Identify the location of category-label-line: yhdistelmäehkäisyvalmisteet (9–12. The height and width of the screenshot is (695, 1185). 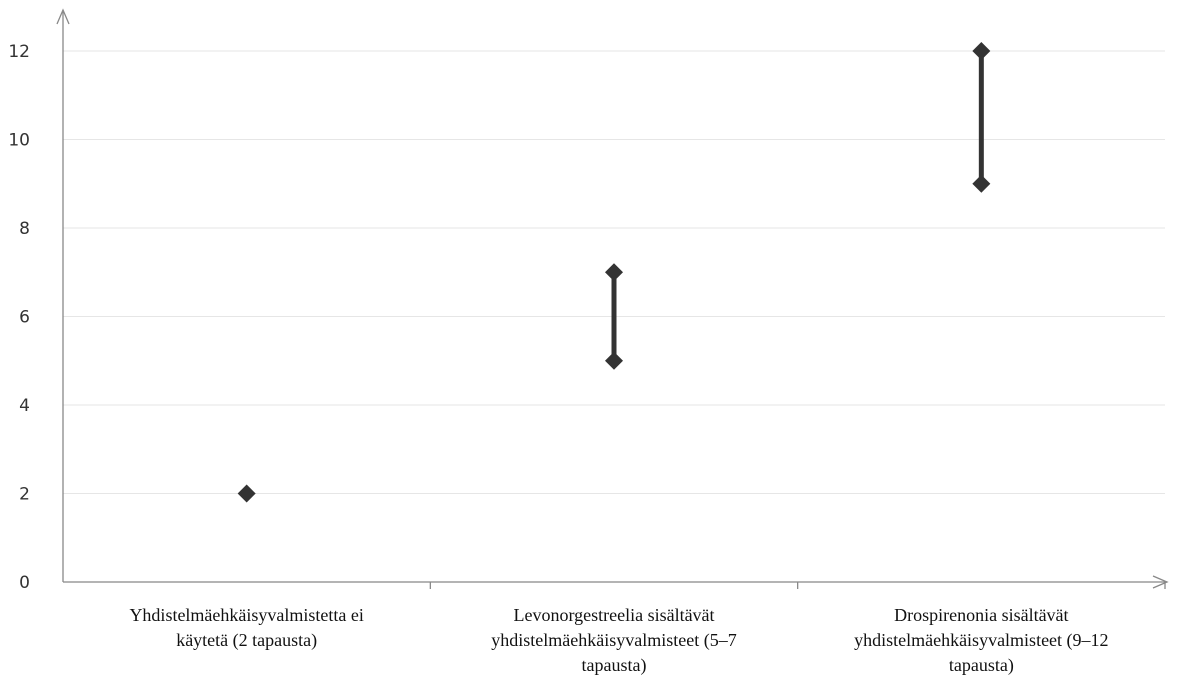
(981, 640).